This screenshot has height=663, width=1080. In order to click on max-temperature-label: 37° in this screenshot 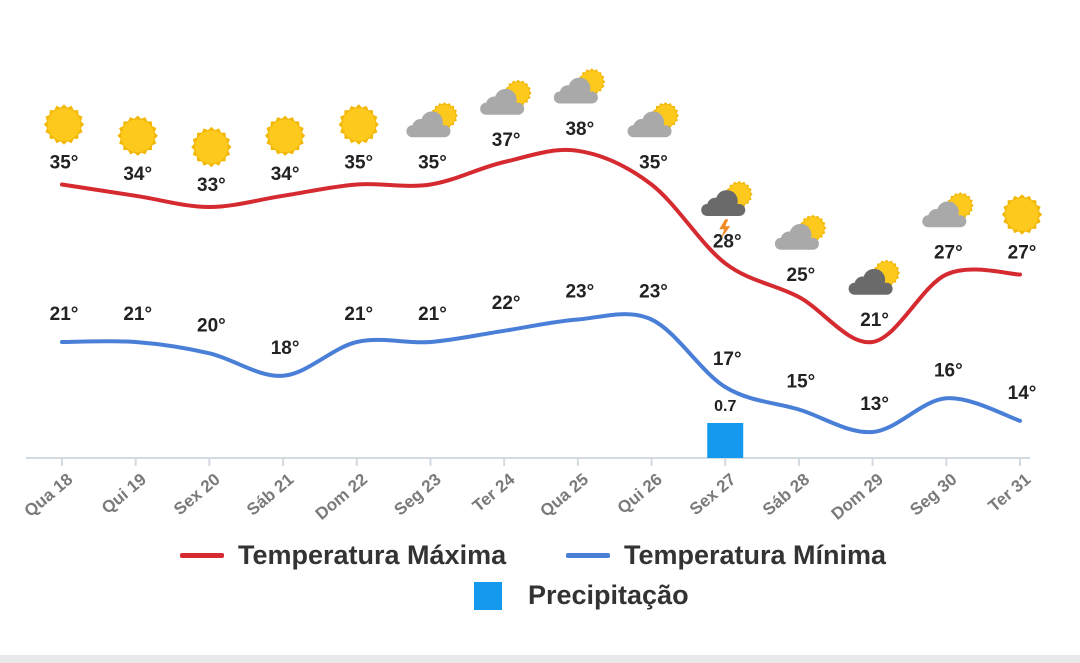, I will do `click(506, 140)`.